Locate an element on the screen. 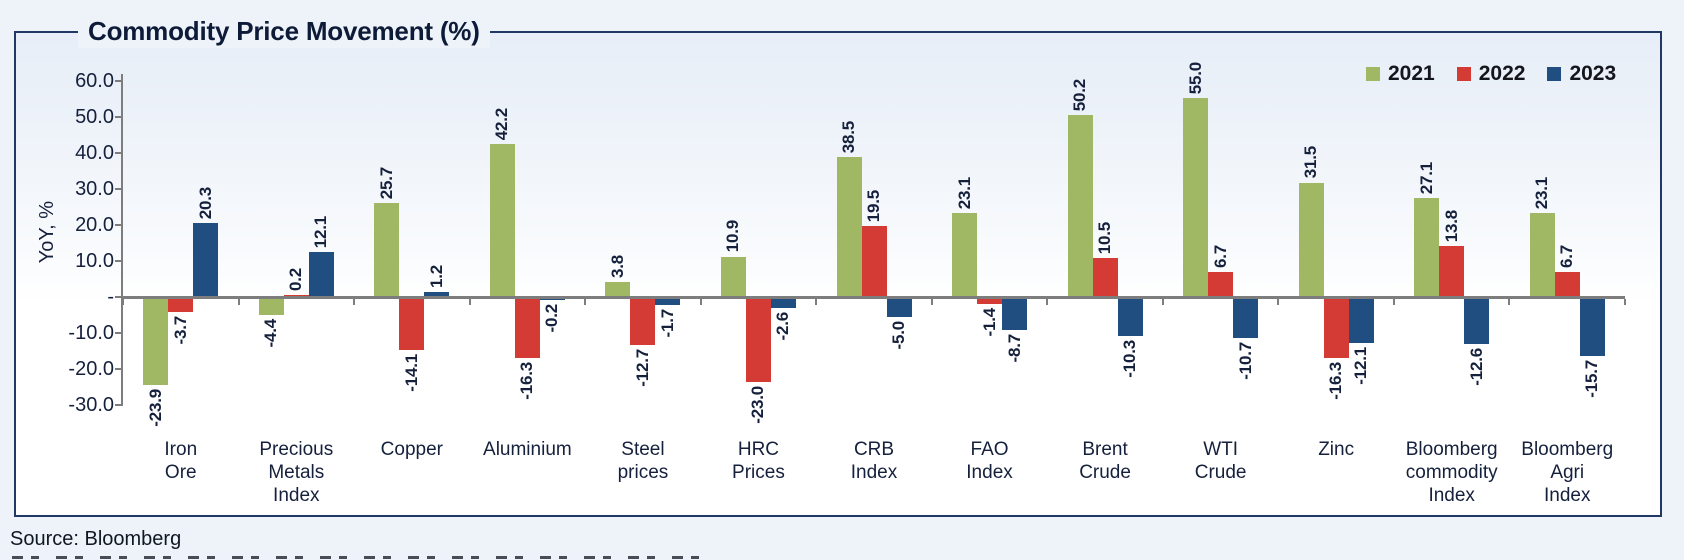 The height and width of the screenshot is (560, 1684). bar-value-label: -2.6 is located at coordinates (783, 326).